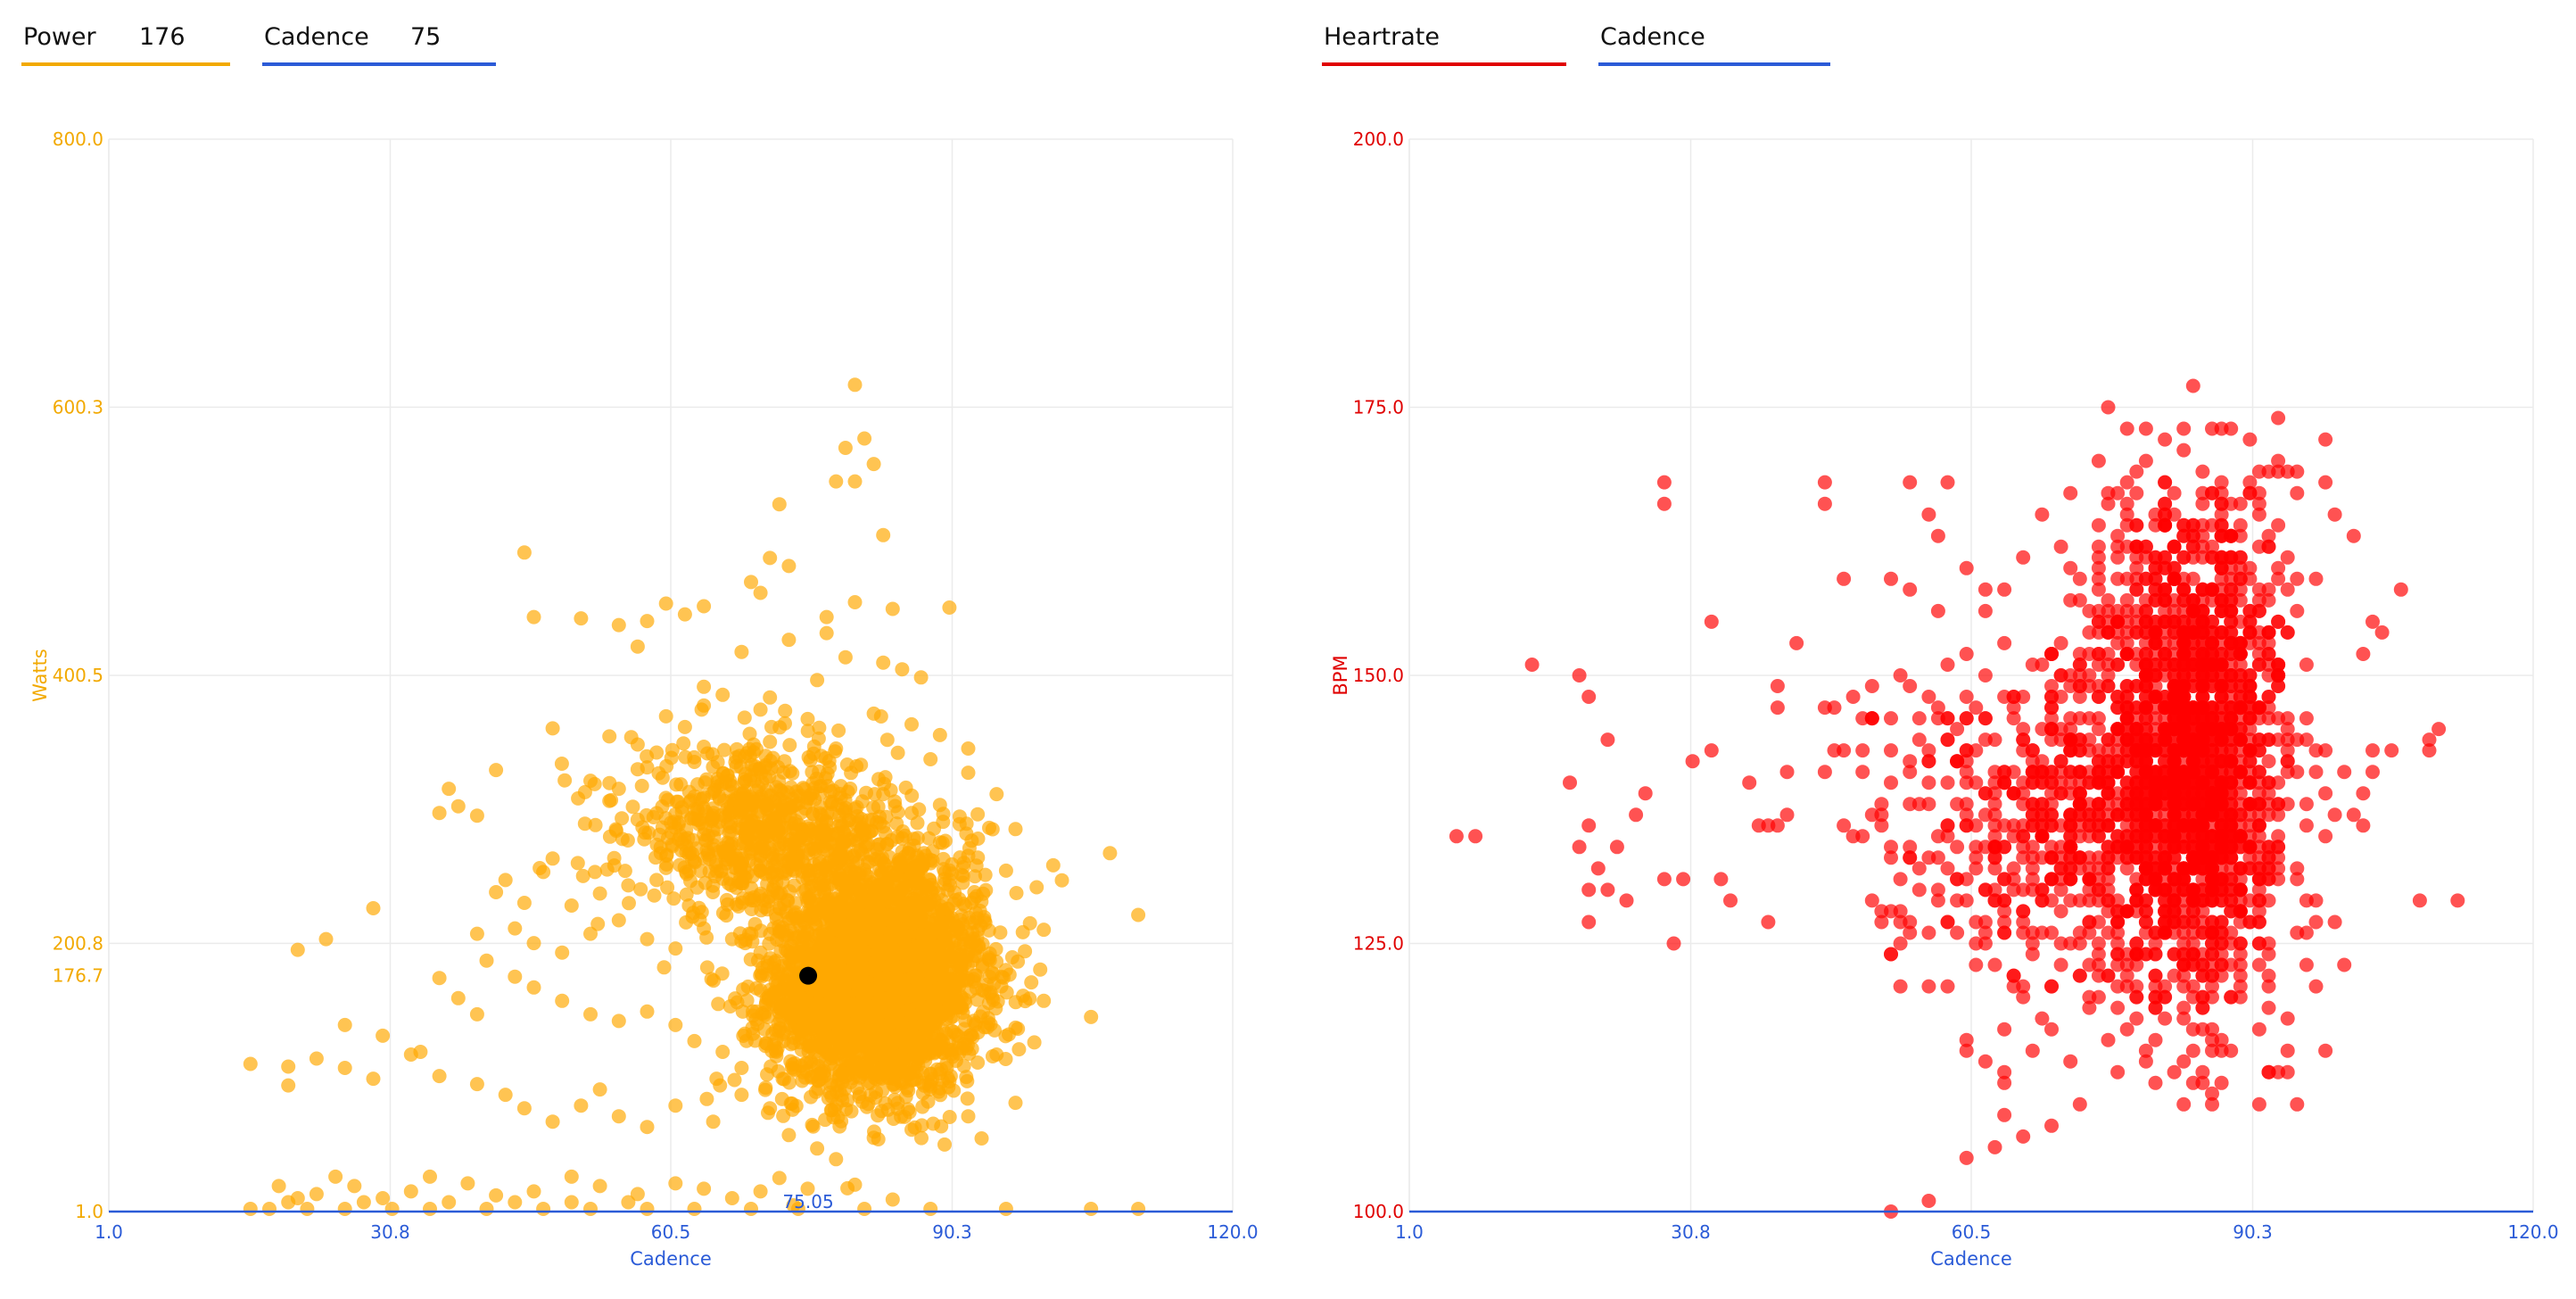  What do you see at coordinates (809, 976) in the screenshot?
I see `cursor-point` at bounding box center [809, 976].